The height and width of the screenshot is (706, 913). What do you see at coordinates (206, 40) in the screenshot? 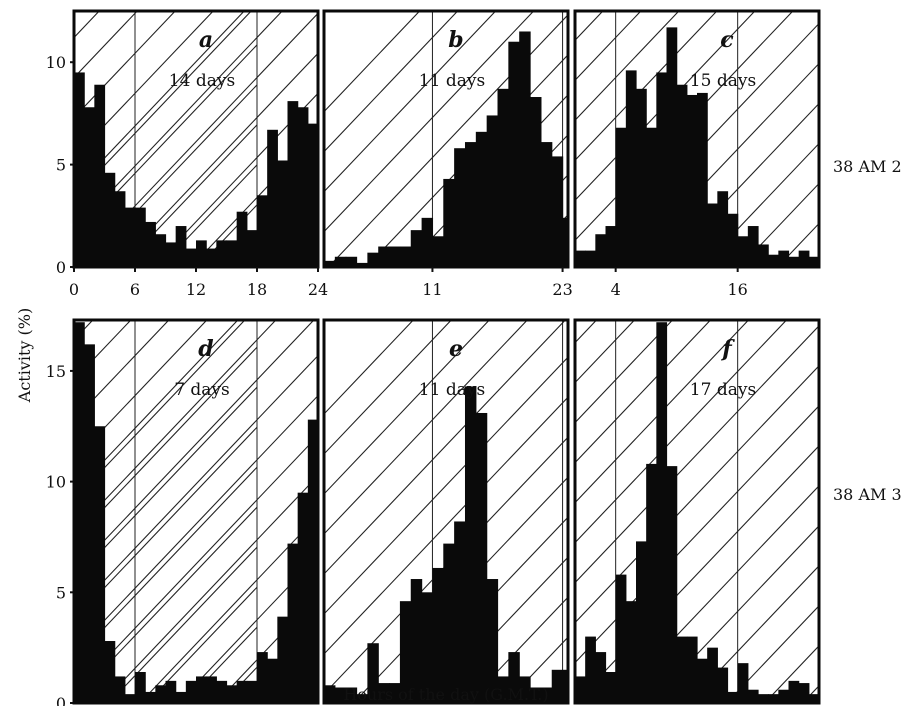
I see `panel-letter: a` at bounding box center [206, 40].